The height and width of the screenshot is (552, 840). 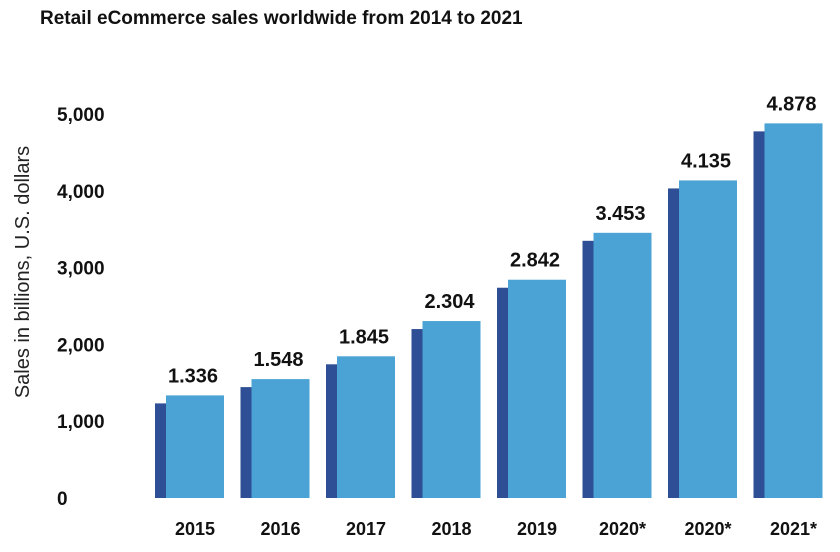 What do you see at coordinates (62, 499) in the screenshot?
I see `y-tick-label: 0` at bounding box center [62, 499].